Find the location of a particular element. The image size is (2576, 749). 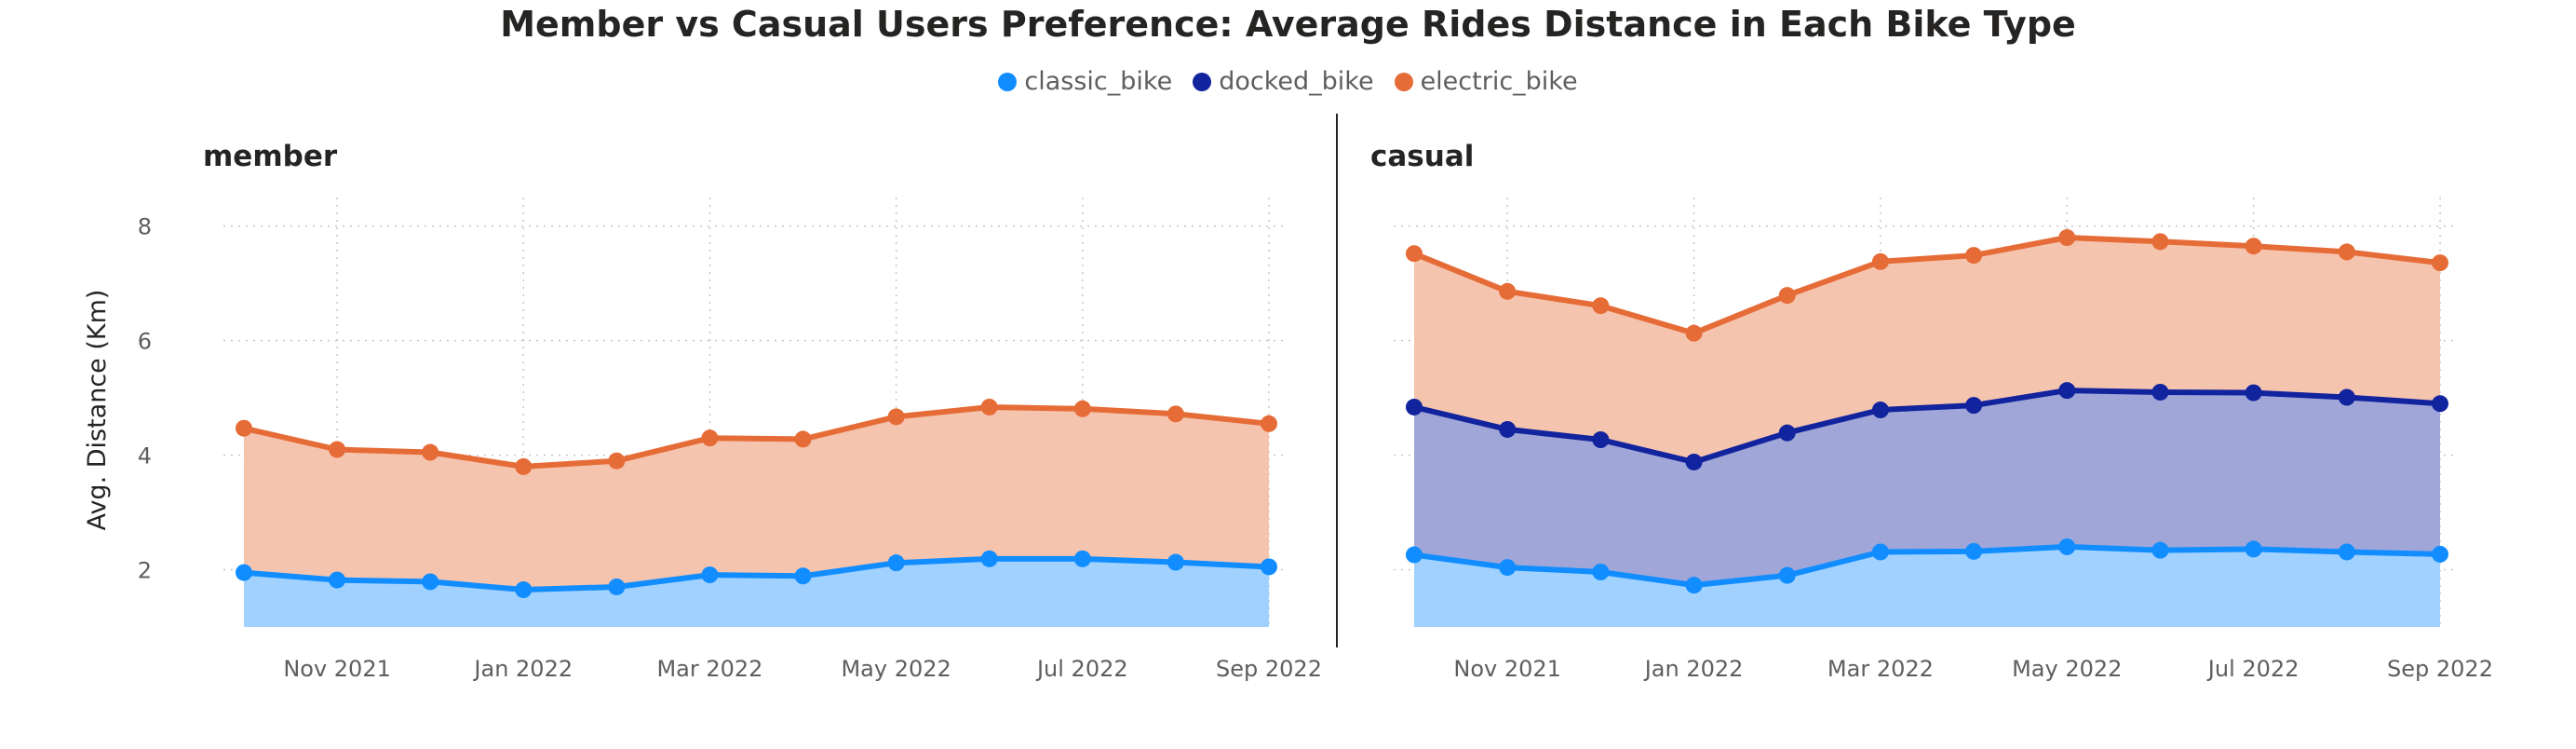

casual-area-electric-bike is located at coordinates (1927, 350).